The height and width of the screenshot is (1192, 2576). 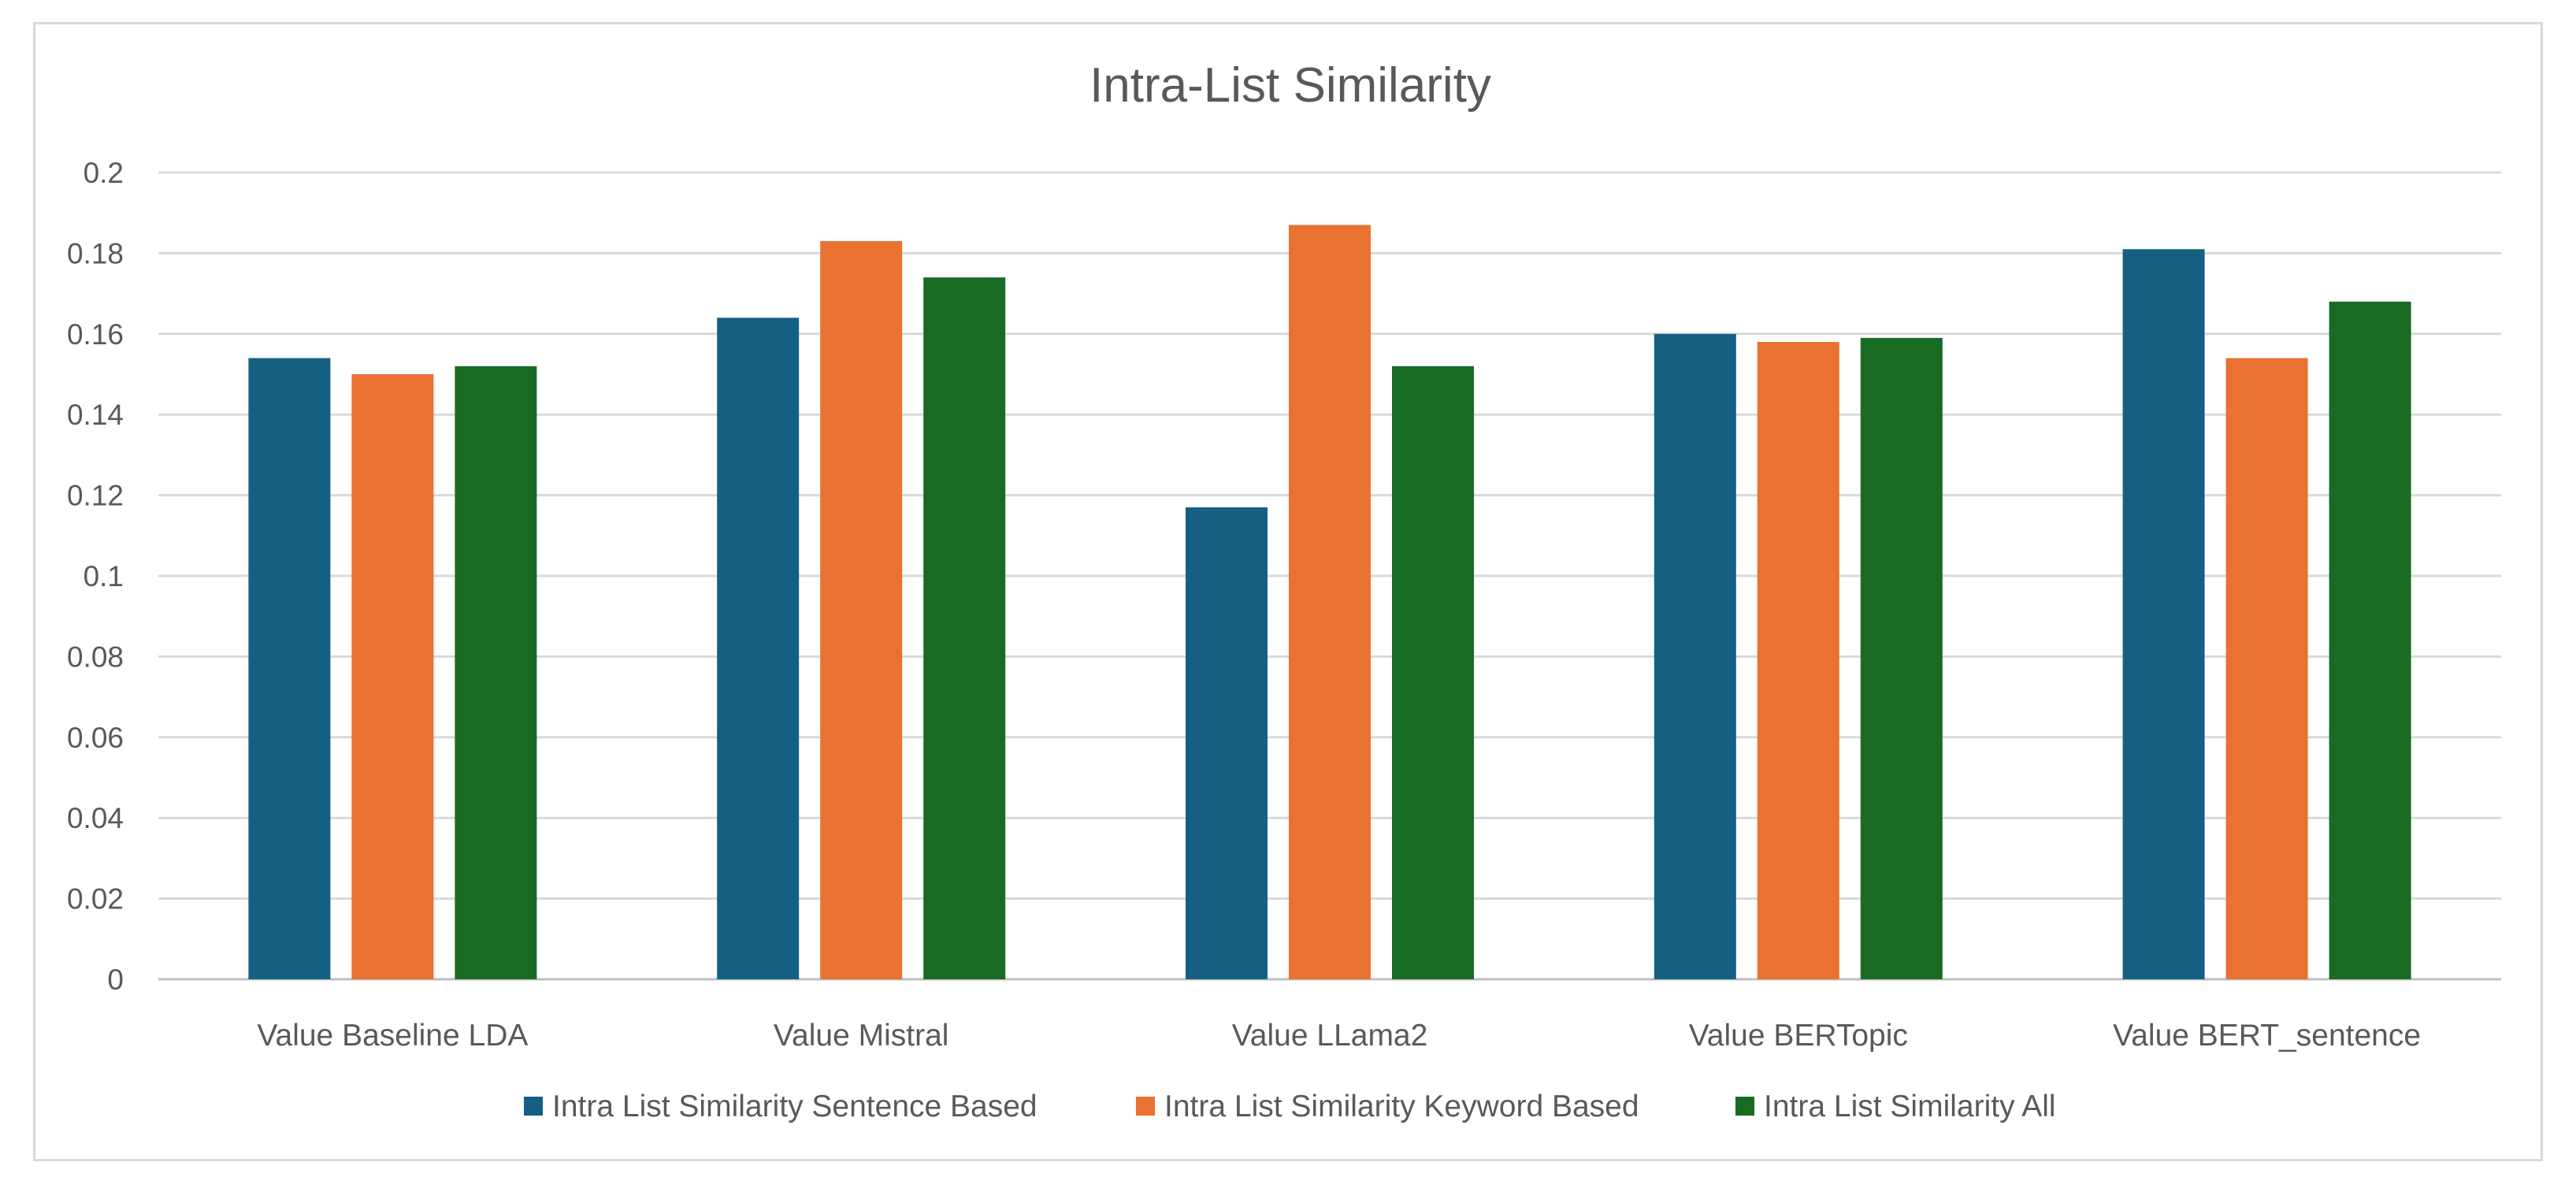 What do you see at coordinates (104, 173) in the screenshot?
I see `y-tick-label: 0.2` at bounding box center [104, 173].